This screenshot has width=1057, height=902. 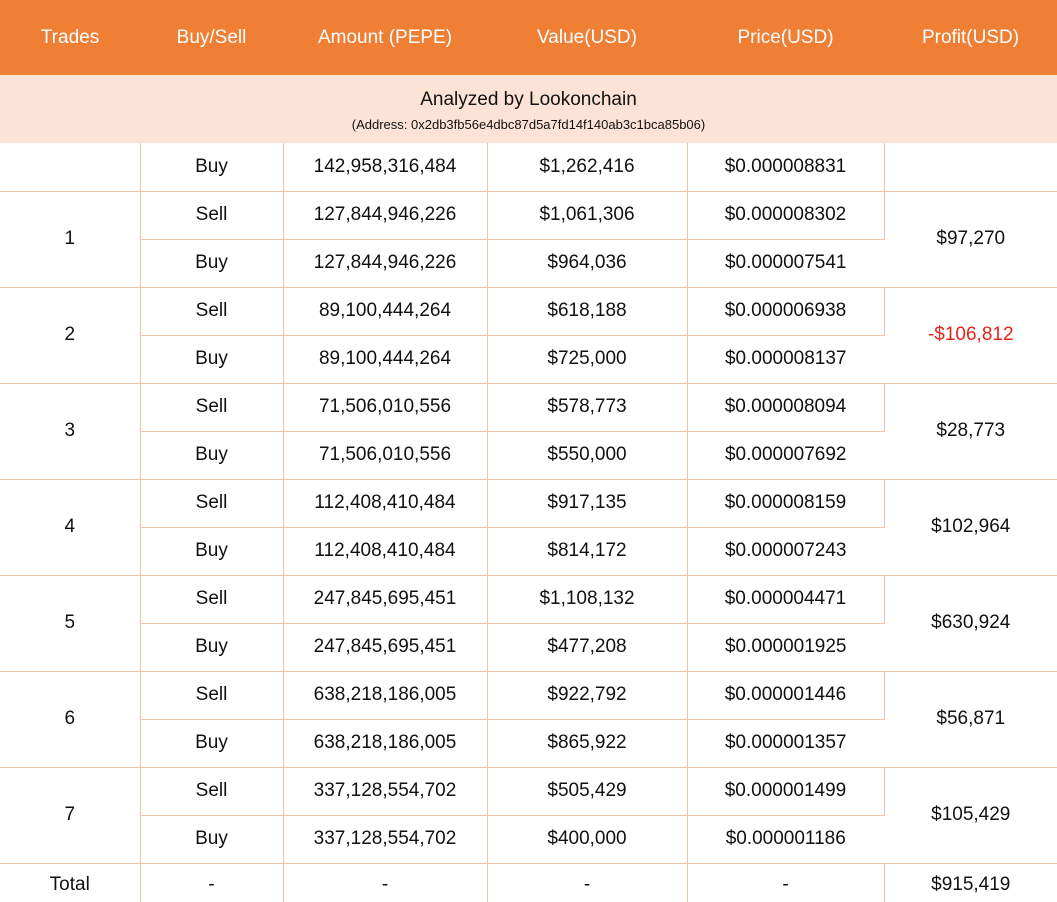 I want to click on trade-row: Buy 638,218,186,005 $865,922 $0.000001357, so click(x=528, y=743).